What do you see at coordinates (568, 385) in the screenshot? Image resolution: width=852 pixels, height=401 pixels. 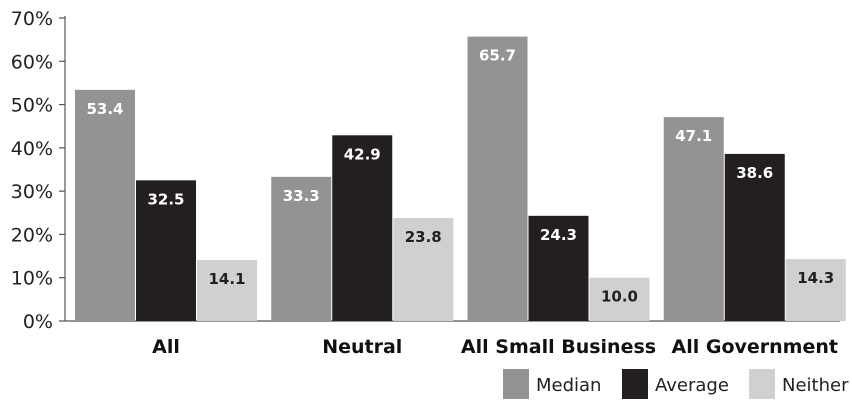 I see `legend-label-median: Median` at bounding box center [568, 385].